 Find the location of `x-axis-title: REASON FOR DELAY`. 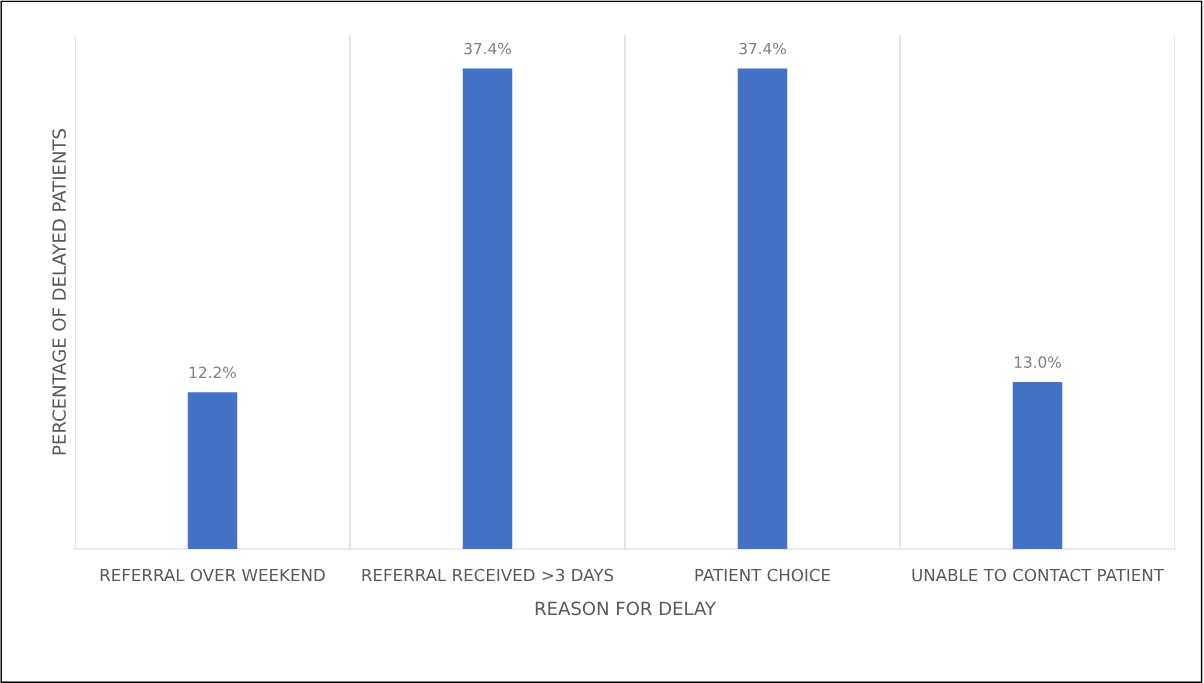

x-axis-title: REASON FOR DELAY is located at coordinates (625, 608).